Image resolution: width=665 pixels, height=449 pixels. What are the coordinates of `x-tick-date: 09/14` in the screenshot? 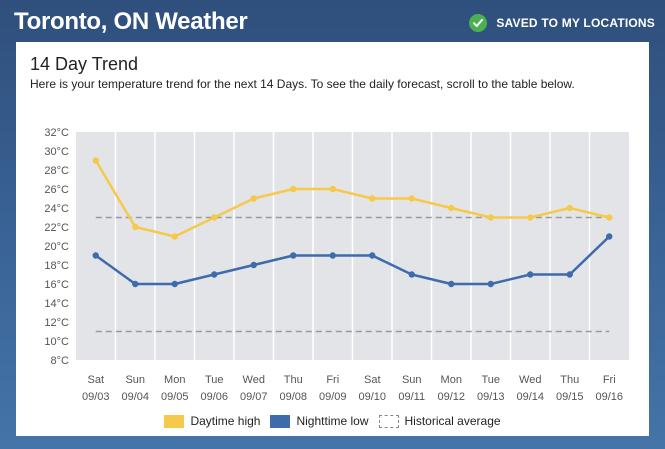 It's located at (530, 397).